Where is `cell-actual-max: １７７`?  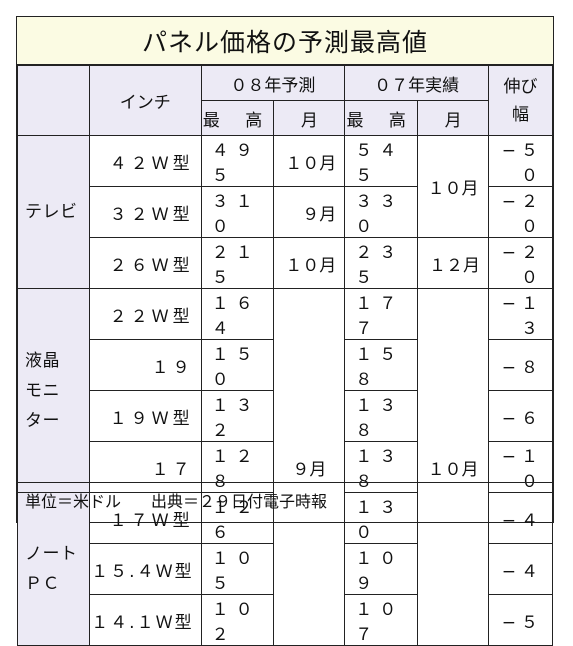
cell-actual-max: １７７ is located at coordinates (381, 314).